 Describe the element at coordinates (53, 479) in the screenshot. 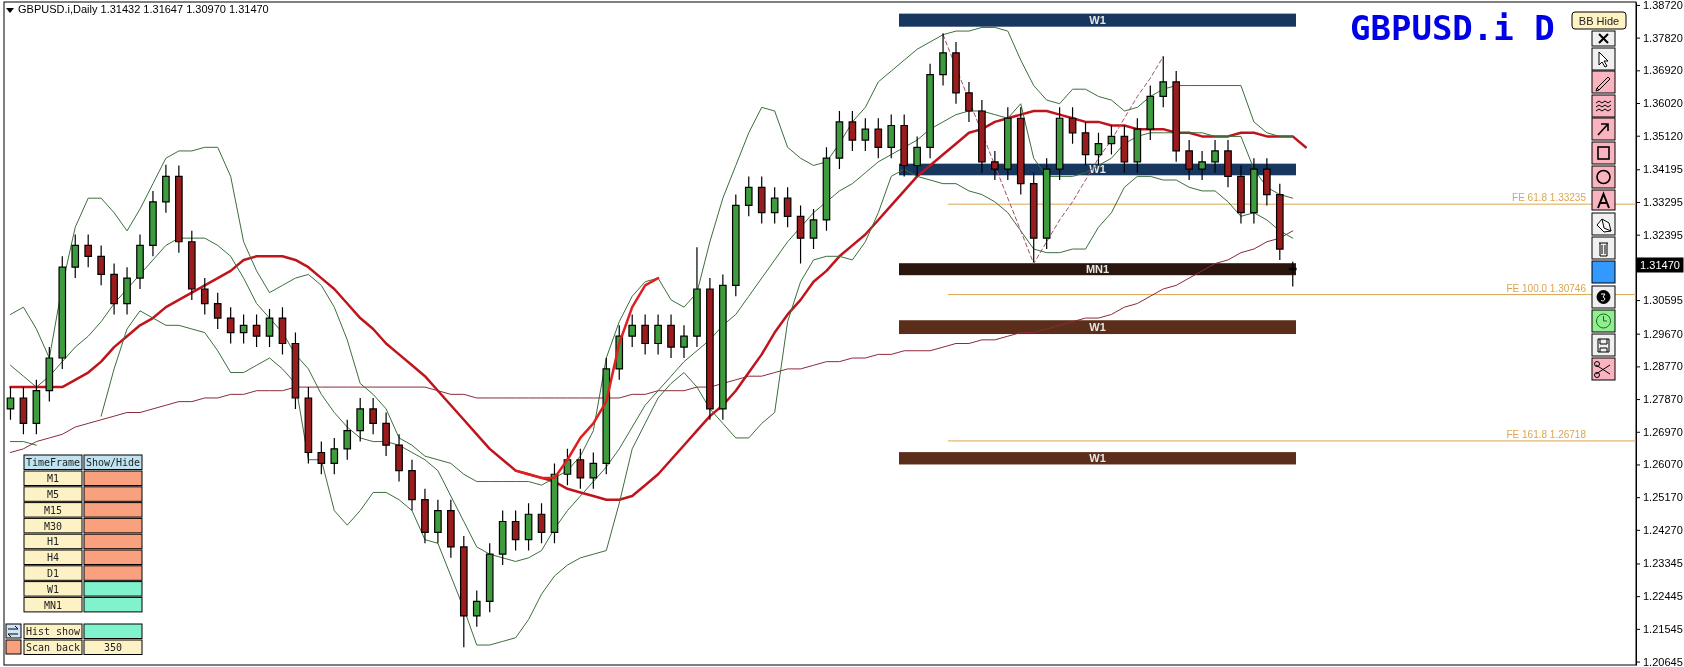

I see `annotation: M1` at that location.